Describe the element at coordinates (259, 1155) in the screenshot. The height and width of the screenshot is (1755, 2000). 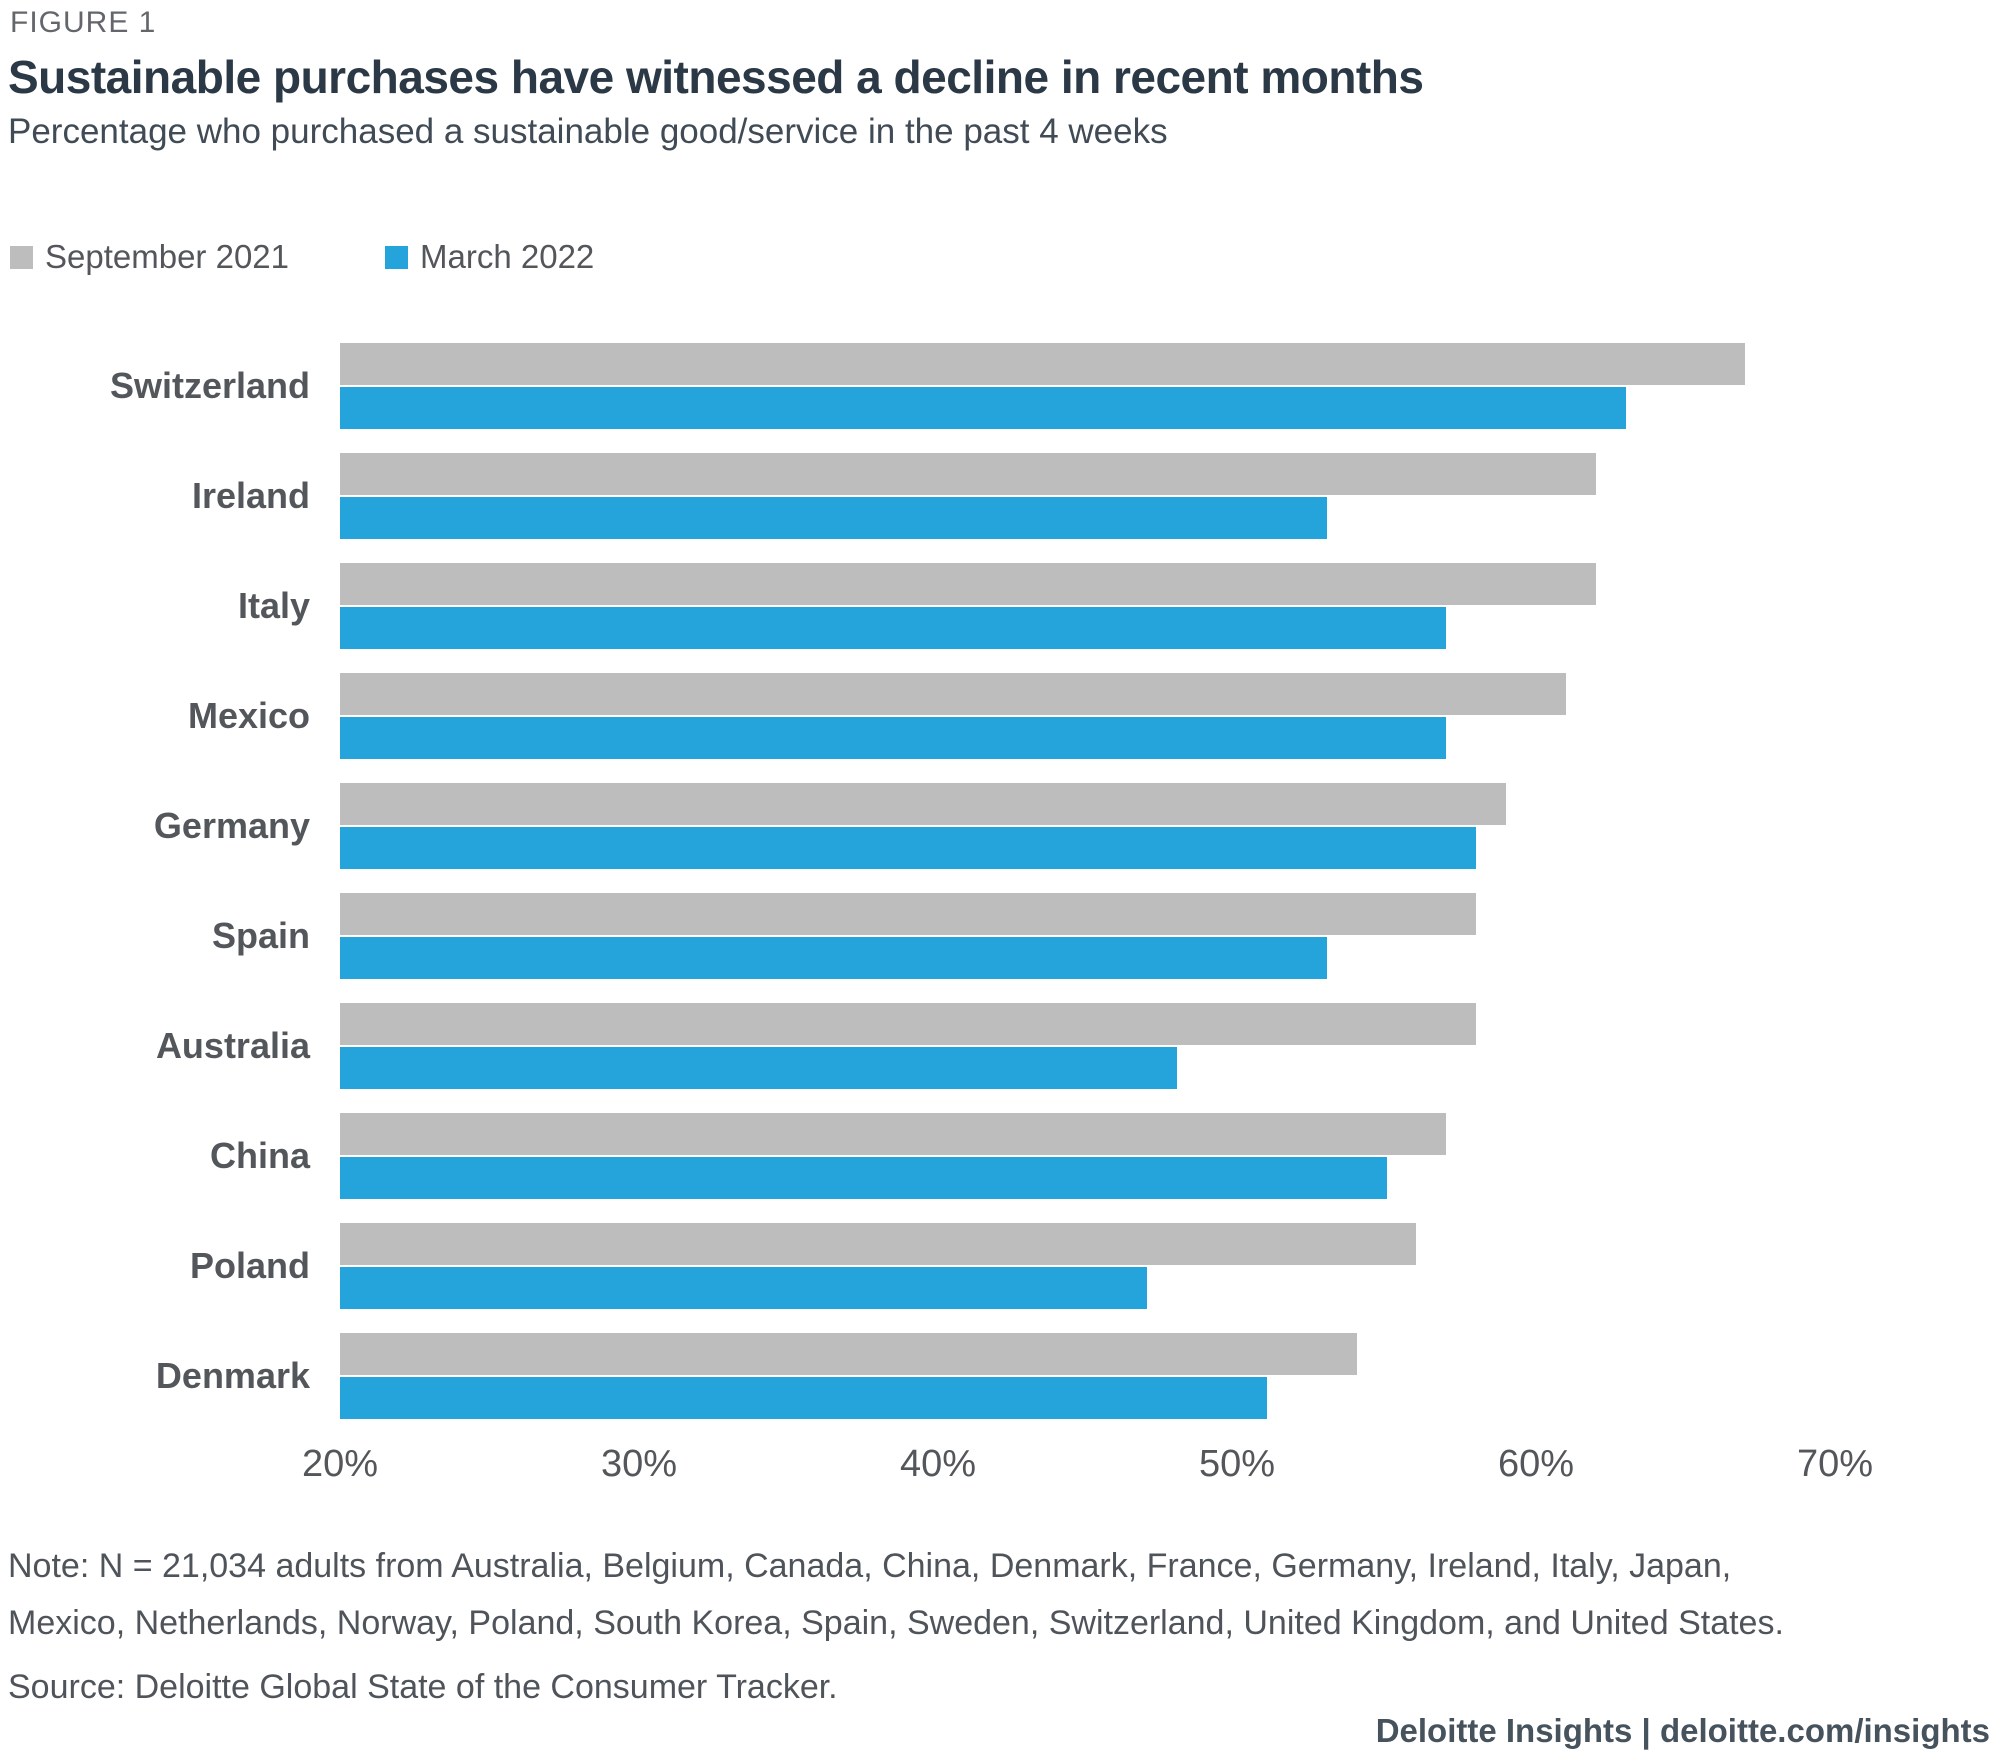
I see `category-label: China` at that location.